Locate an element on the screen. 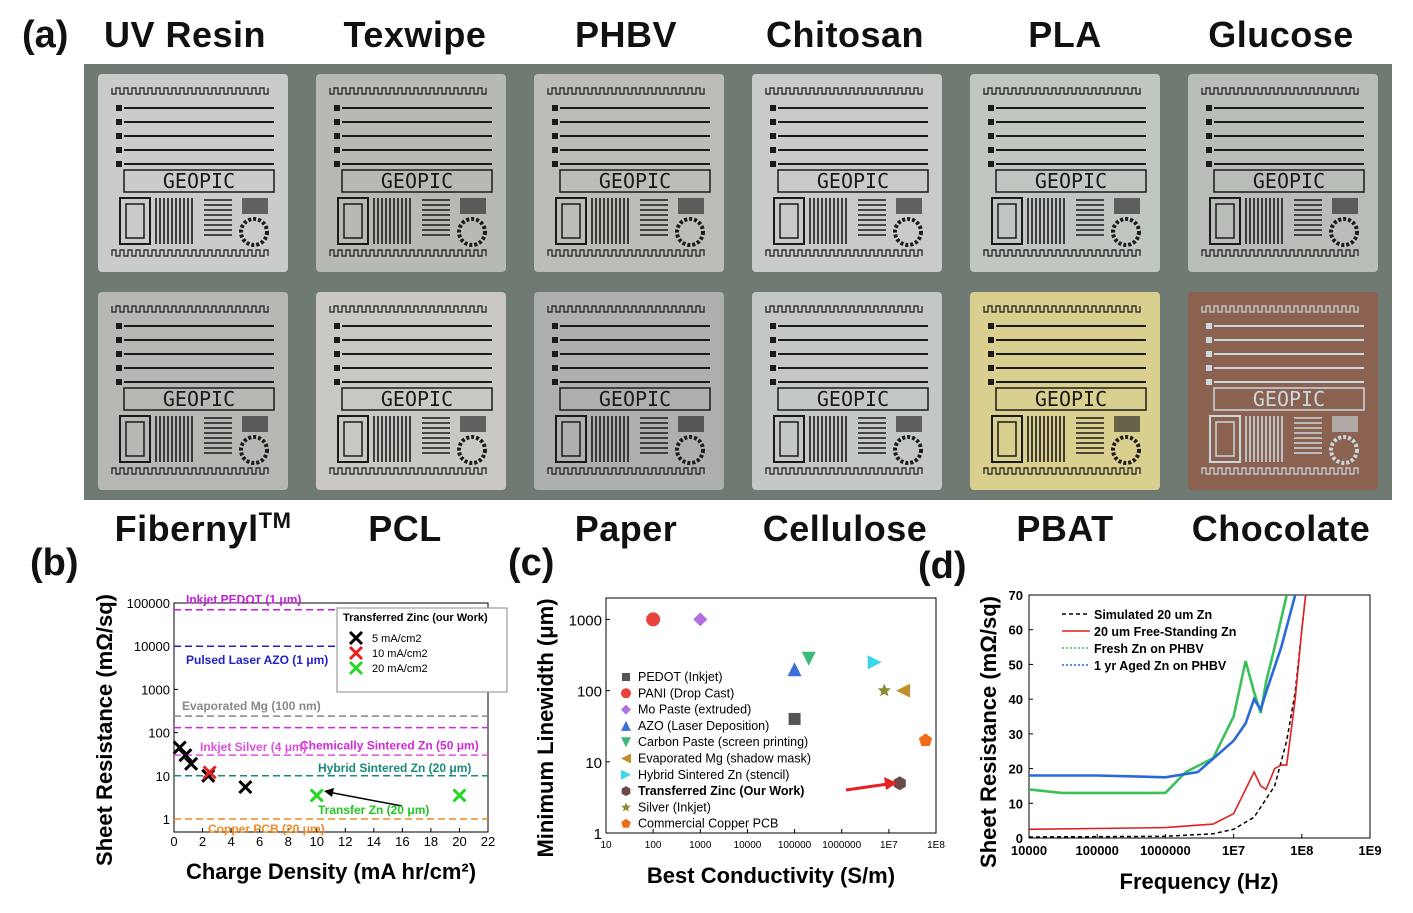 Image resolution: width=1413 pixels, height=913 pixels. geopic-logo: GEOPIC is located at coordinates (635, 181).